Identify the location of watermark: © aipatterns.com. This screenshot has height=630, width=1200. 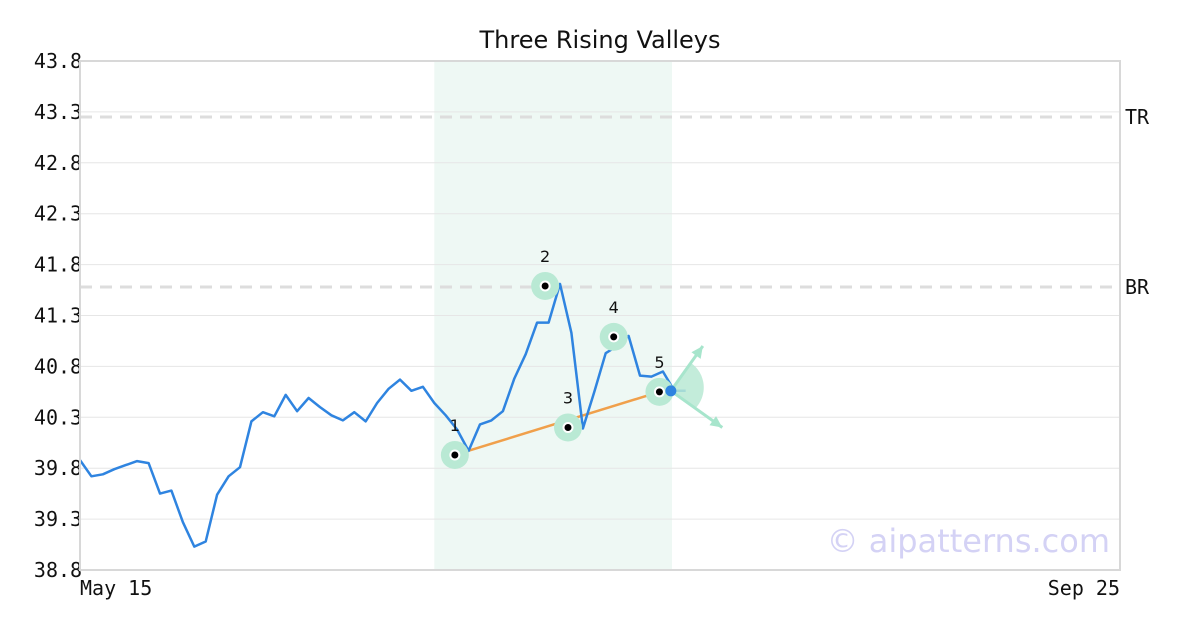
(968, 541).